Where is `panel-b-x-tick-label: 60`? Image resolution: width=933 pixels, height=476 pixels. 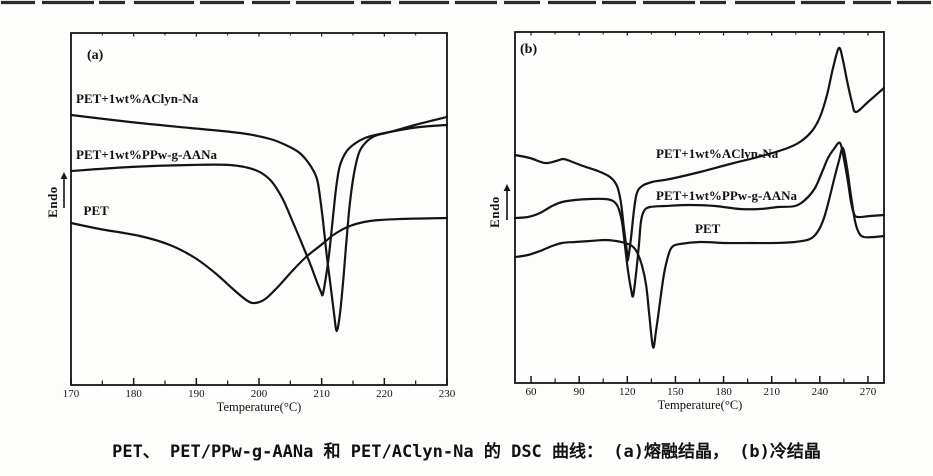
panel-b-x-tick-label: 60 is located at coordinates (532, 392).